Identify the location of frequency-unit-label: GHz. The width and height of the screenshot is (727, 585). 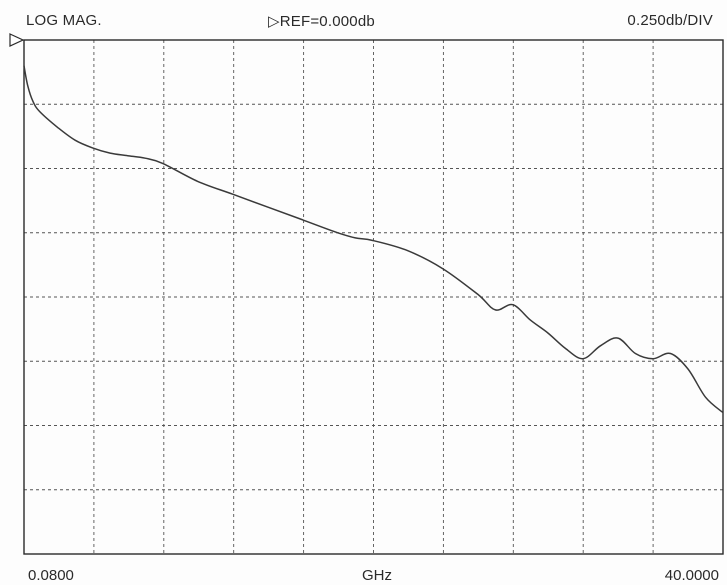
(377, 575).